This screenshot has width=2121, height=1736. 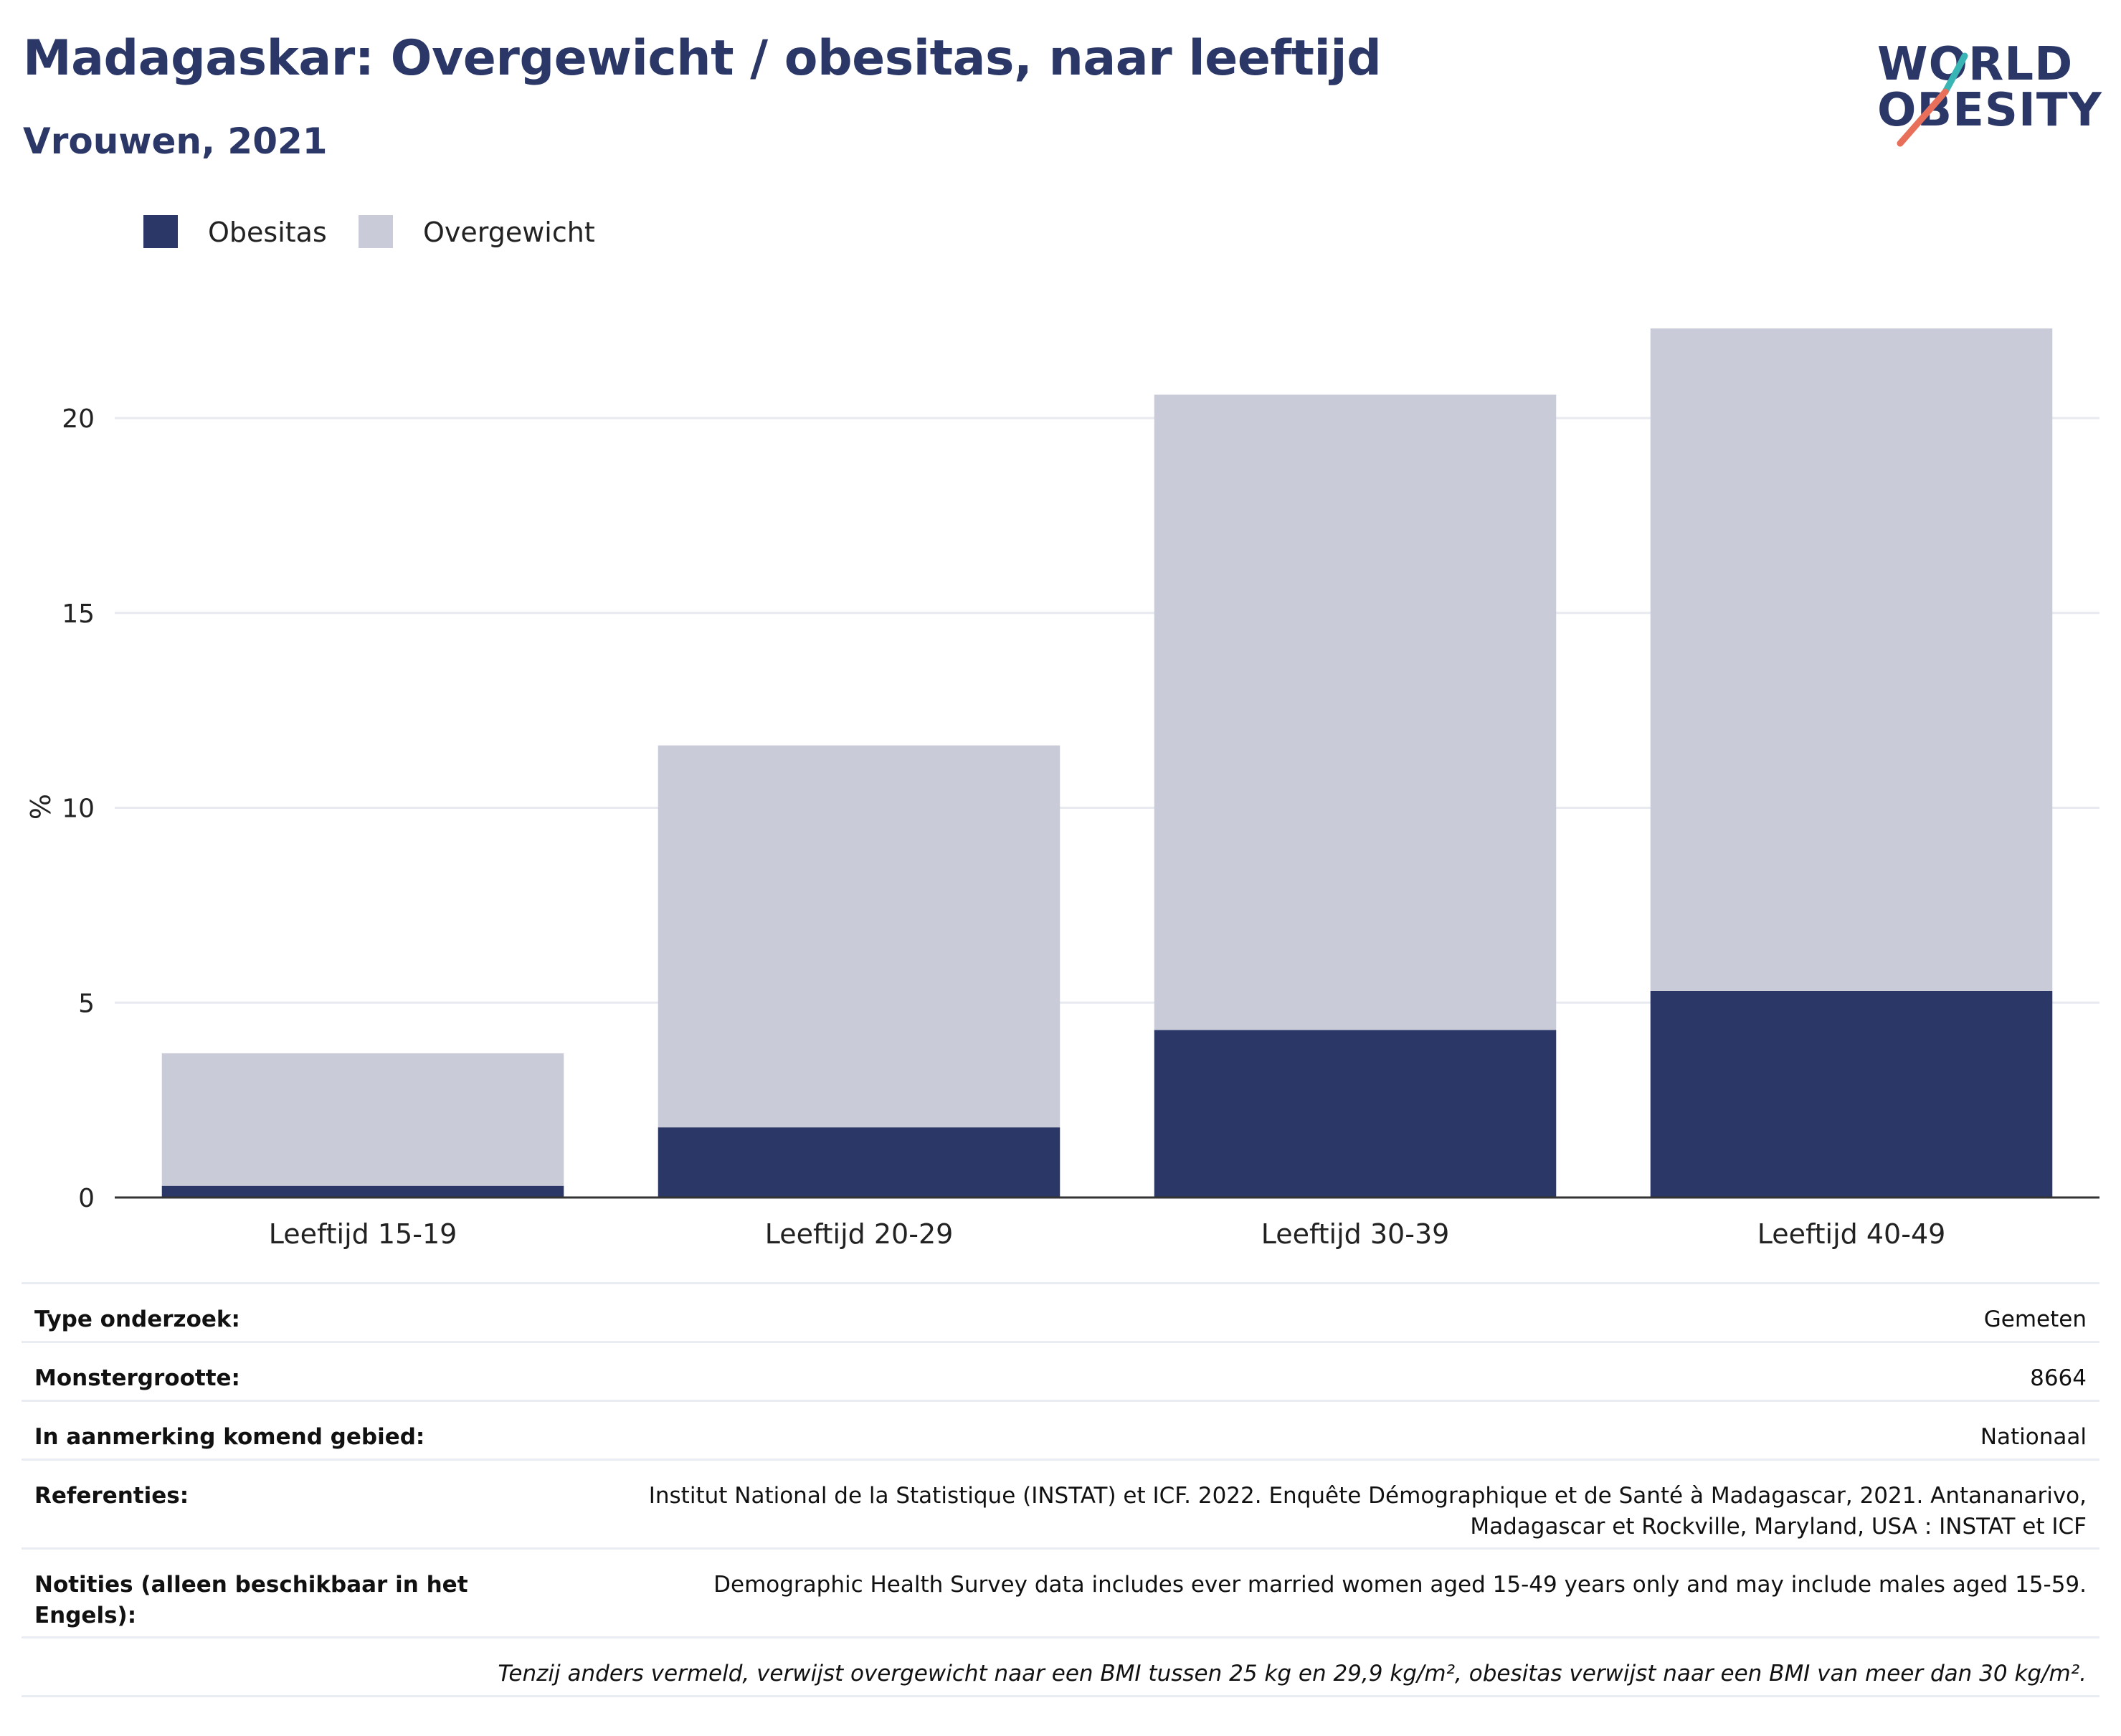 What do you see at coordinates (2033, 1437) in the screenshot?
I see `info-row-value: Nationaal` at bounding box center [2033, 1437].